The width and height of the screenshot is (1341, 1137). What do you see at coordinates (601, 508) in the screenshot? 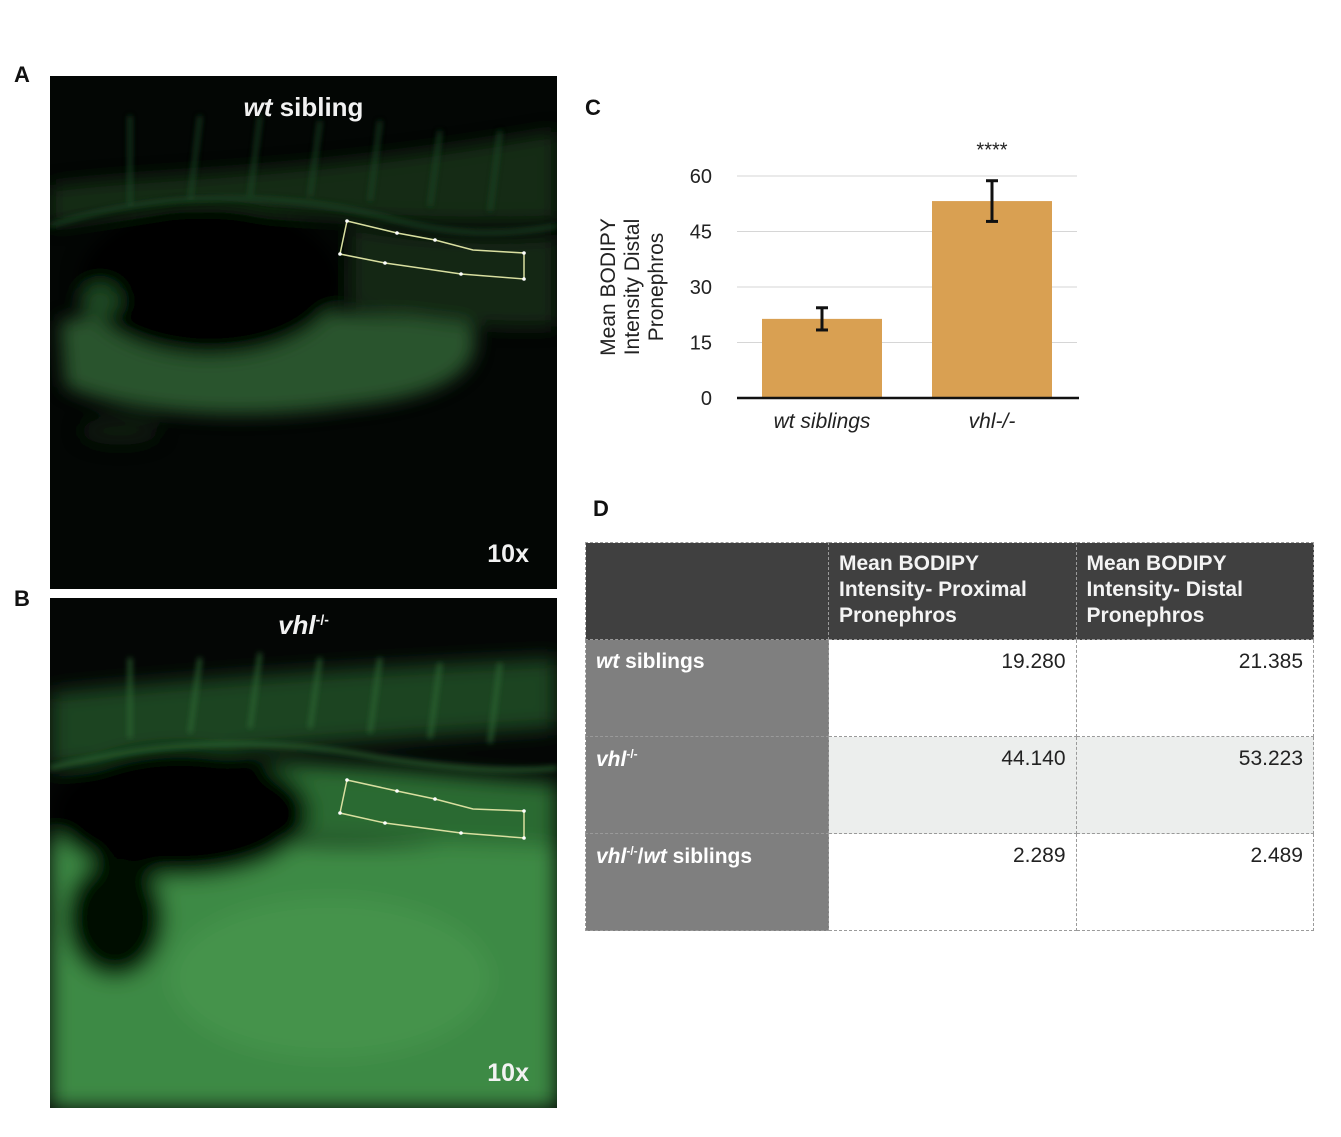
I see `panel-letter-d: D` at bounding box center [601, 508].